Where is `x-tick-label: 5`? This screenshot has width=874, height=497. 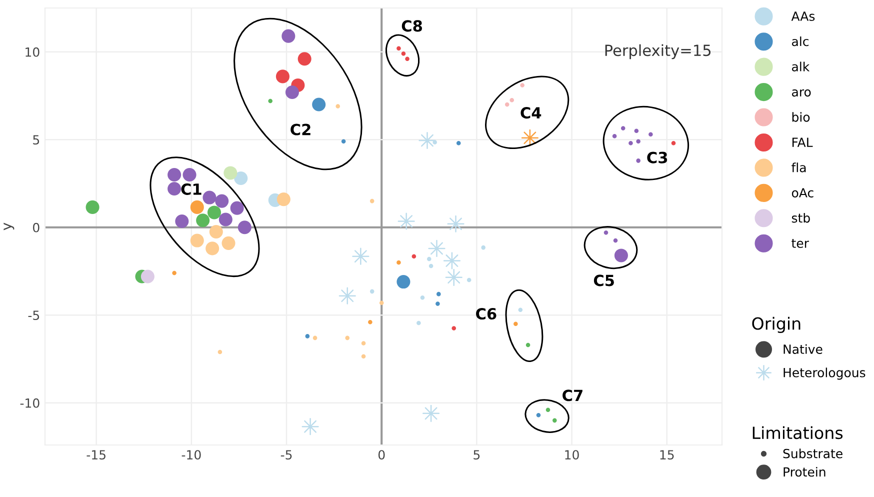
x-tick-label: 5 is located at coordinates (477, 455).